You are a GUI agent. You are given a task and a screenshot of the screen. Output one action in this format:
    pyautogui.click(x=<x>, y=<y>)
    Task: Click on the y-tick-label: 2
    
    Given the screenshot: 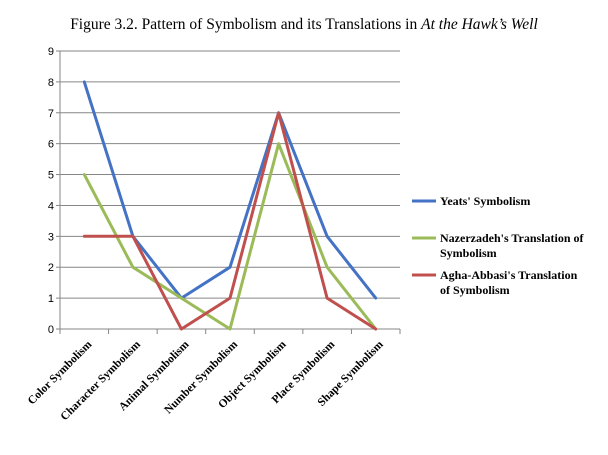 What is the action you would take?
    pyautogui.click(x=51, y=268)
    